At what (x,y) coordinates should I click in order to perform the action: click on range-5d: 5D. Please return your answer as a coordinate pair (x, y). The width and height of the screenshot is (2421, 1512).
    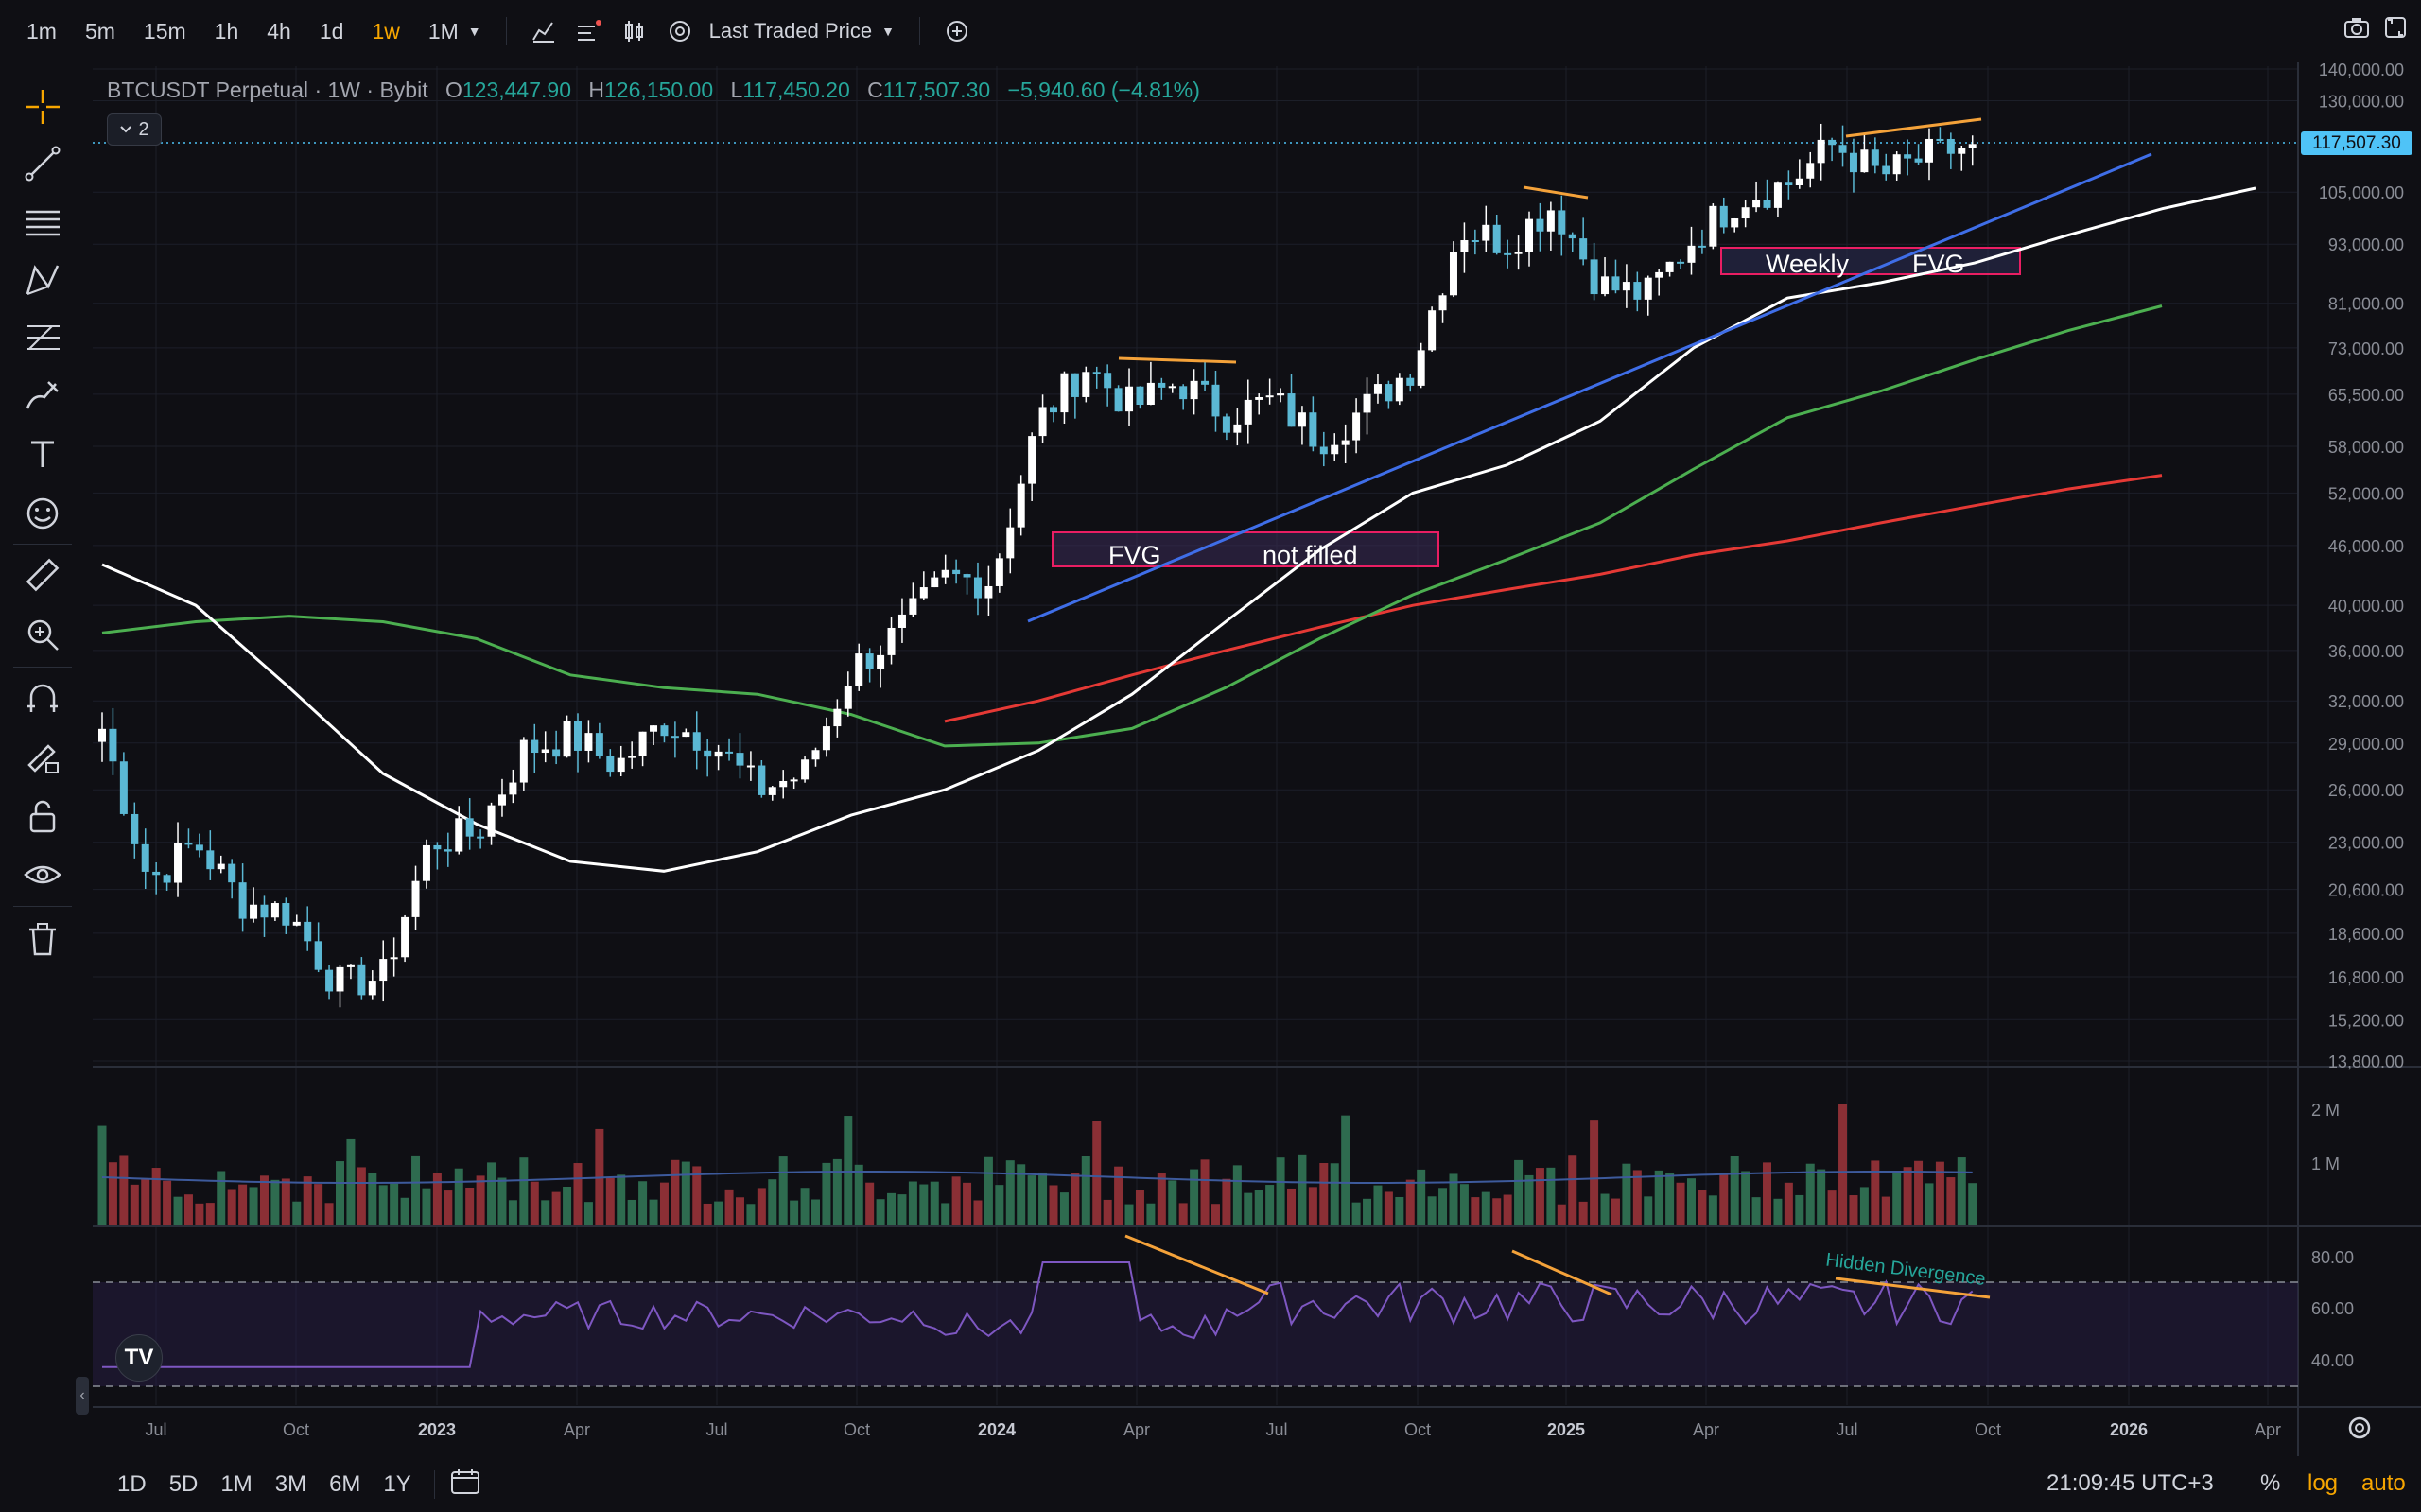
    Looking at the image, I should click on (183, 1483).